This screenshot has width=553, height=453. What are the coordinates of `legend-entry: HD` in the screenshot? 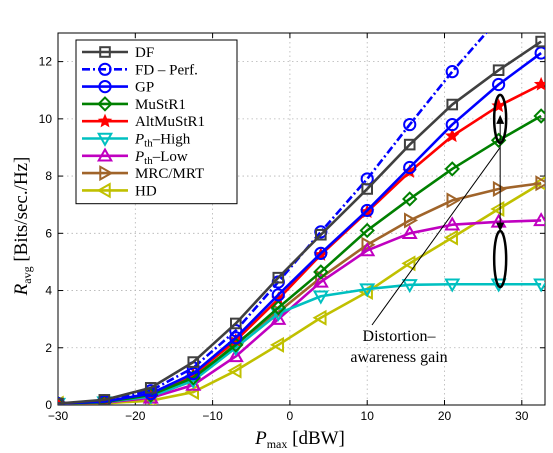 It's located at (119, 190).